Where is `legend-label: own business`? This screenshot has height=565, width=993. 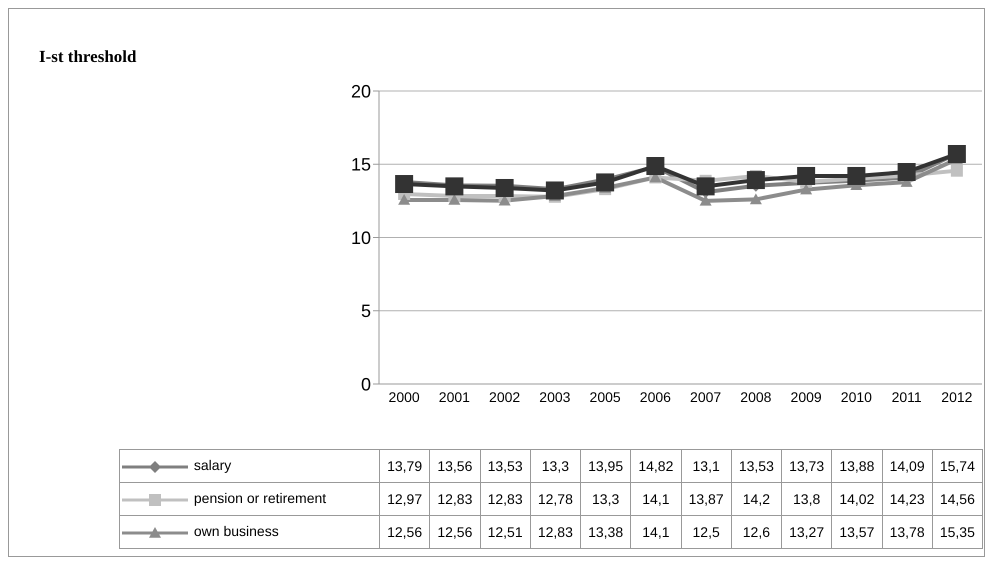
legend-label: own business is located at coordinates (250, 532).